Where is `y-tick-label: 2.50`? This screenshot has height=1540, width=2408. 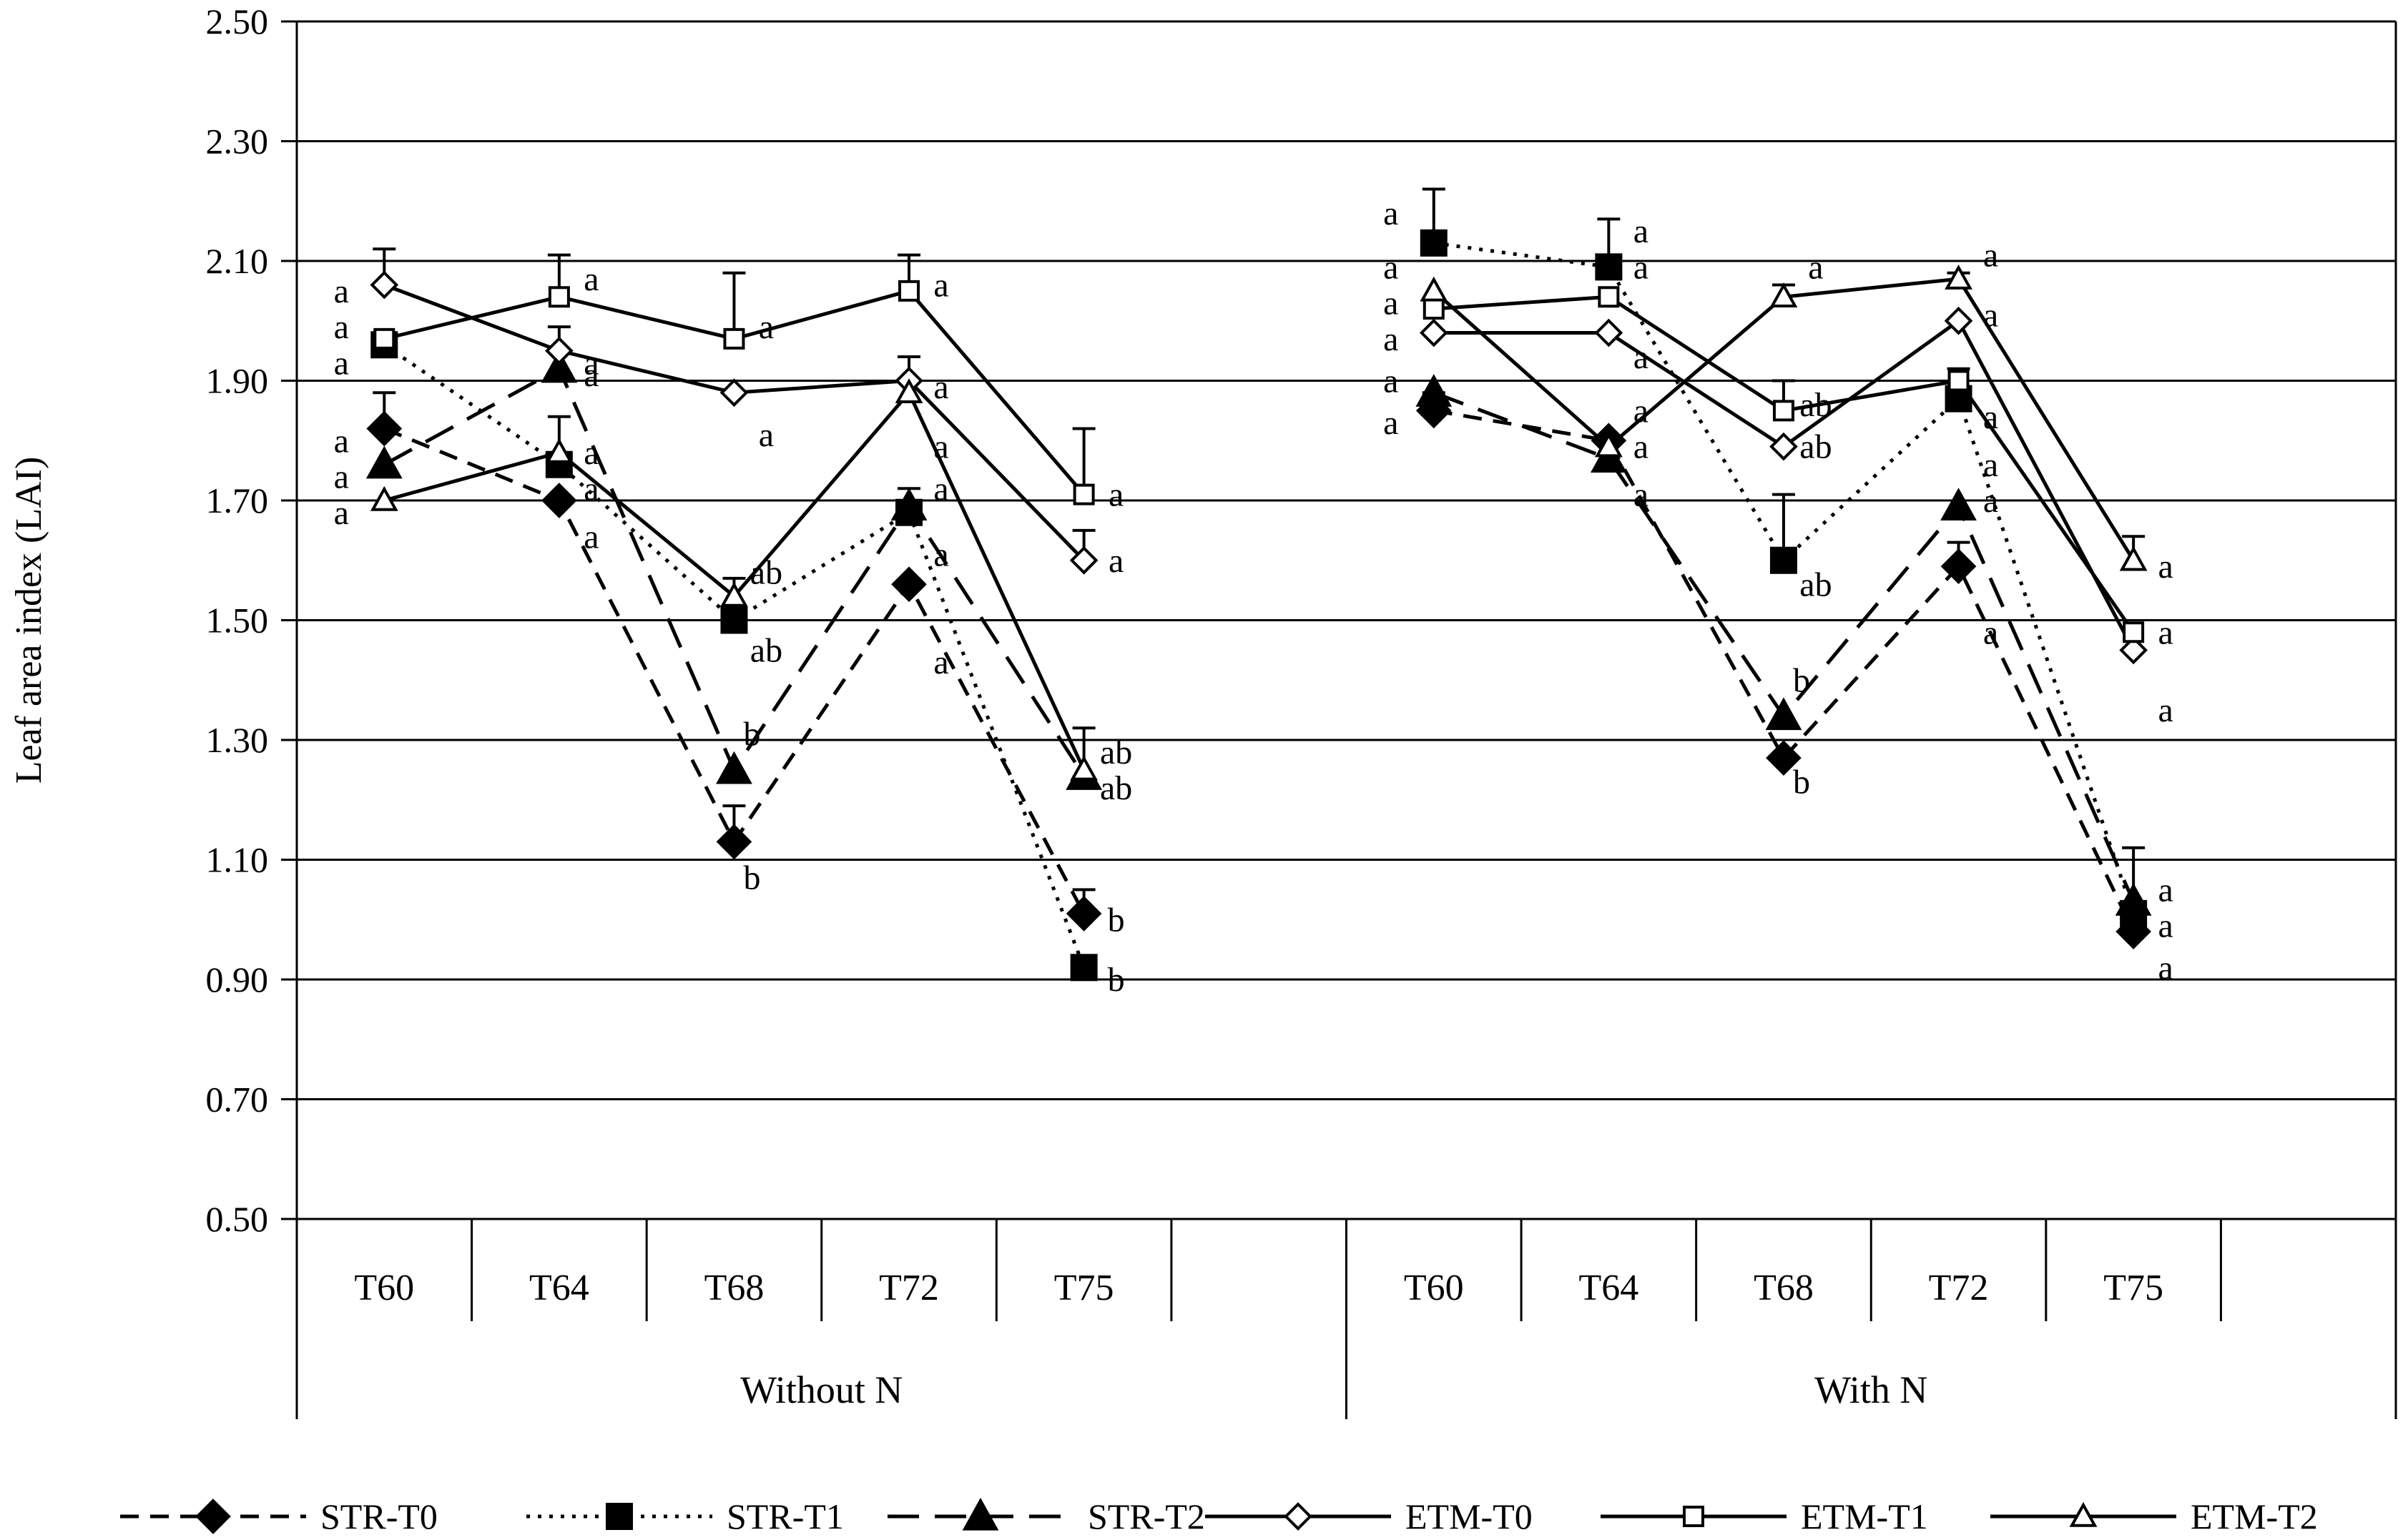
y-tick-label: 2.50 is located at coordinates (237, 21).